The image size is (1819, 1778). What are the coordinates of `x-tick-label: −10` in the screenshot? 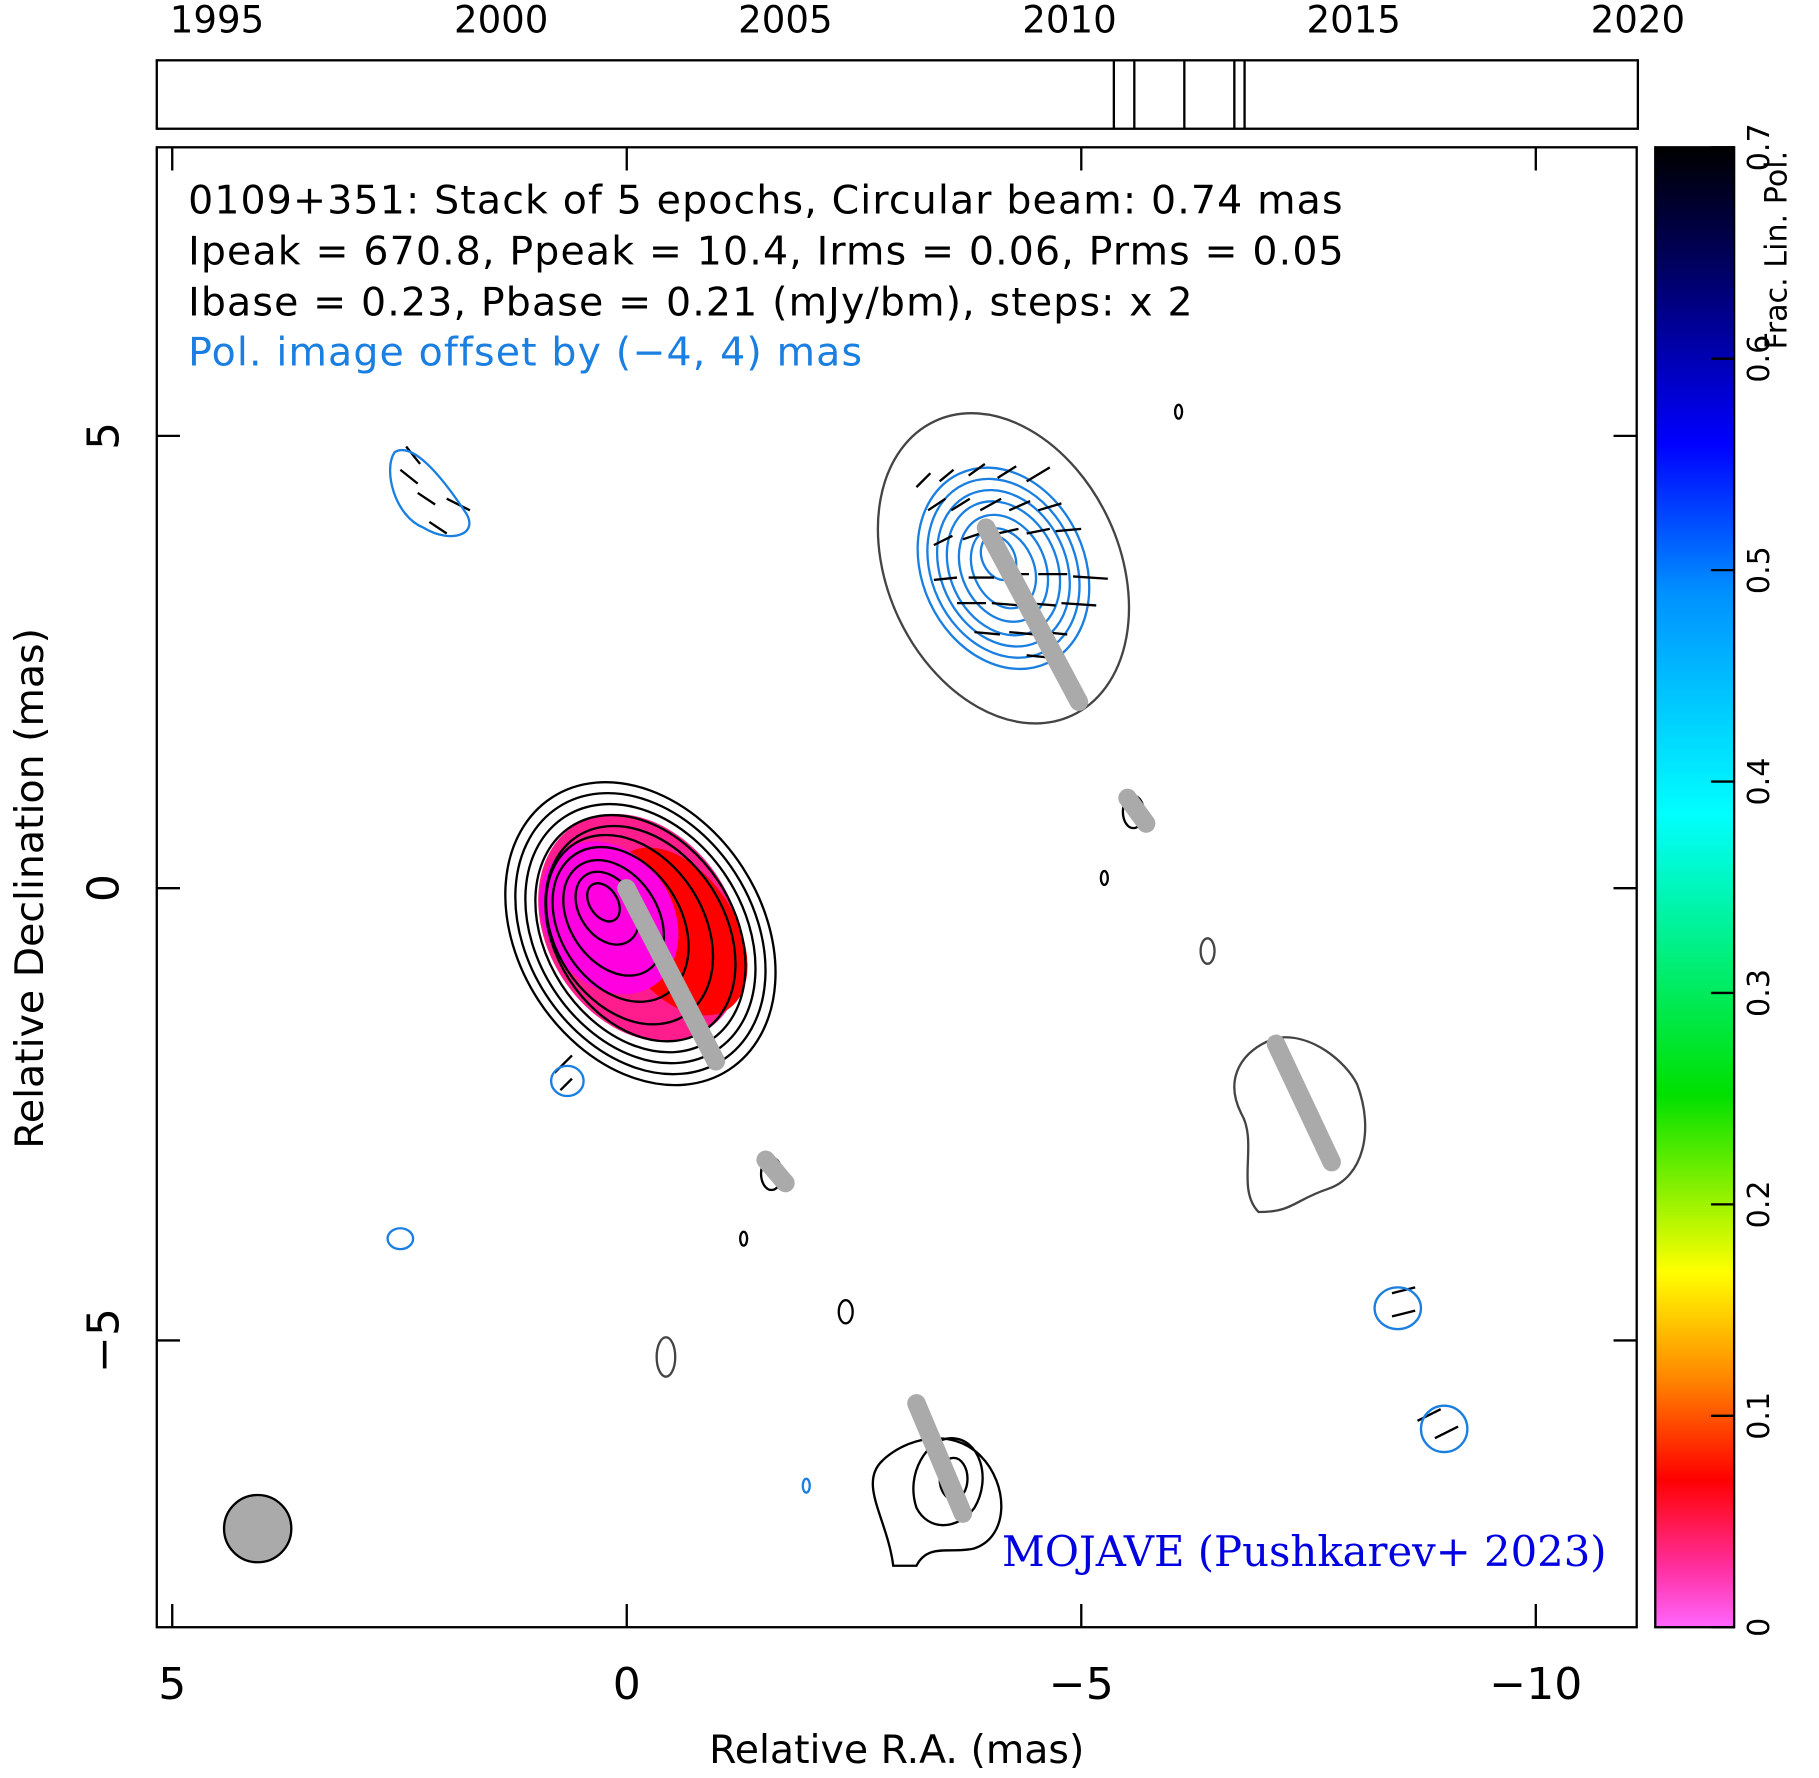 It's located at (1535, 1684).